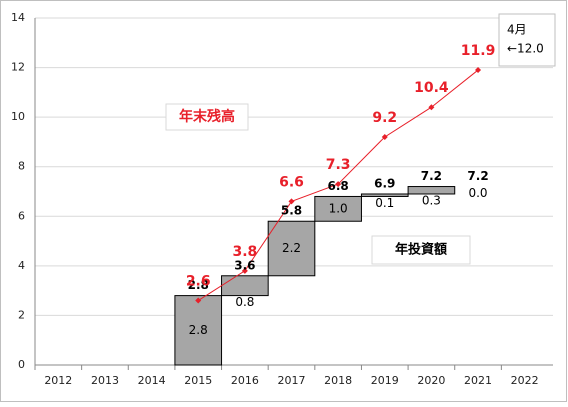 Image resolution: width=568 pixels, height=407 pixels. I want to click on x-tick-label: 2012, so click(58, 380).